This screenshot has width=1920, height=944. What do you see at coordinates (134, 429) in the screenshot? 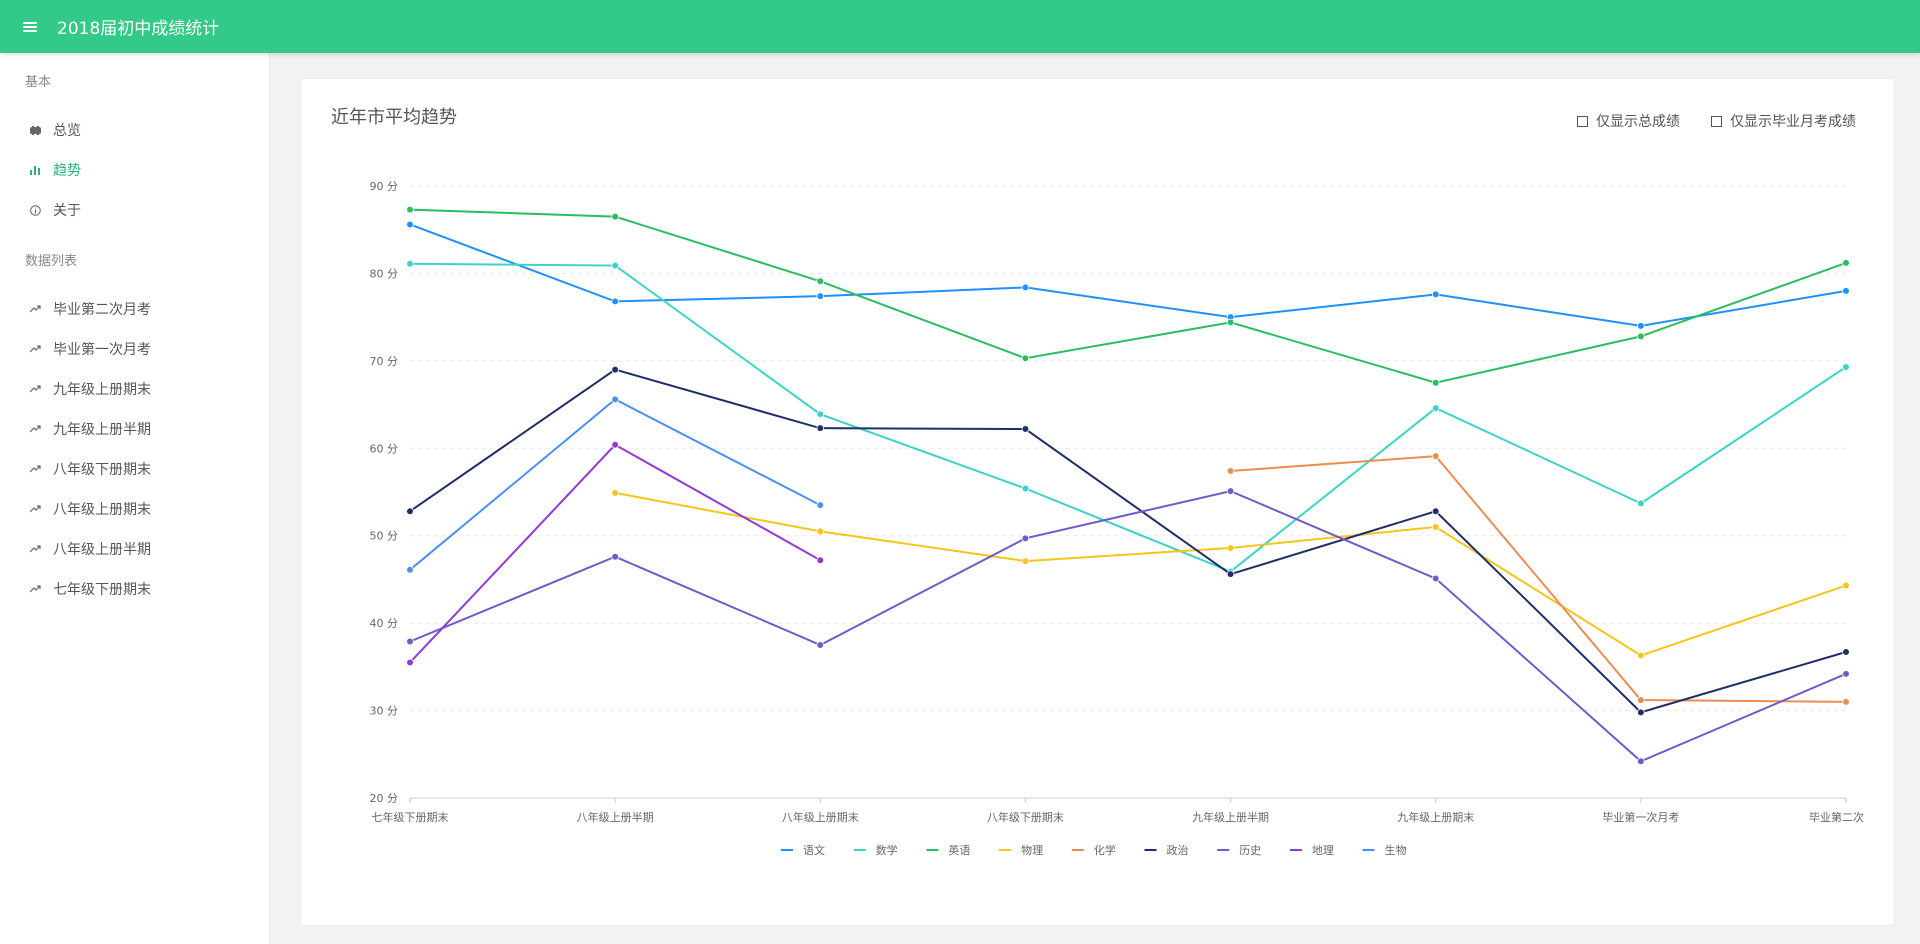
I see `sidebar-item-data-3: 九年级上册半期` at bounding box center [134, 429].